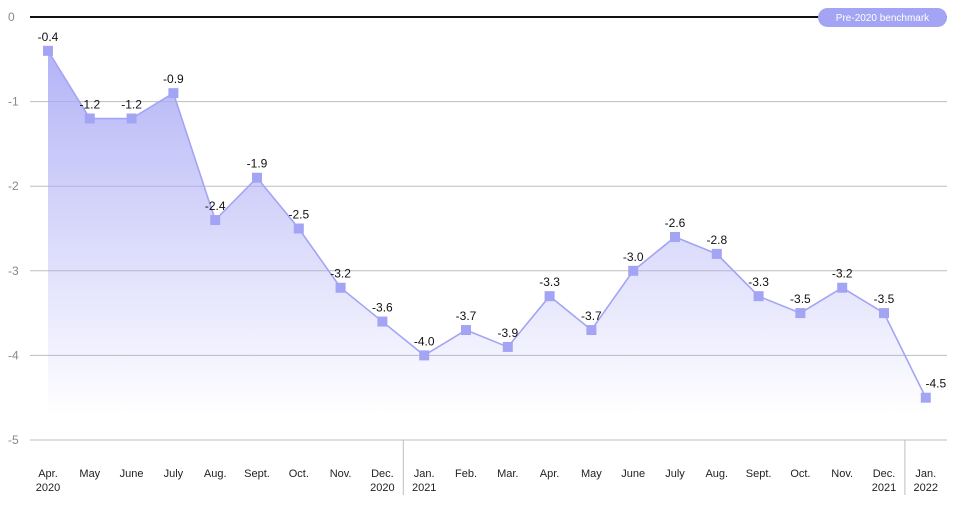 The width and height of the screenshot is (965, 510). Describe the element at coordinates (13, 186) in the screenshot. I see `y-tick-label: -2` at that location.